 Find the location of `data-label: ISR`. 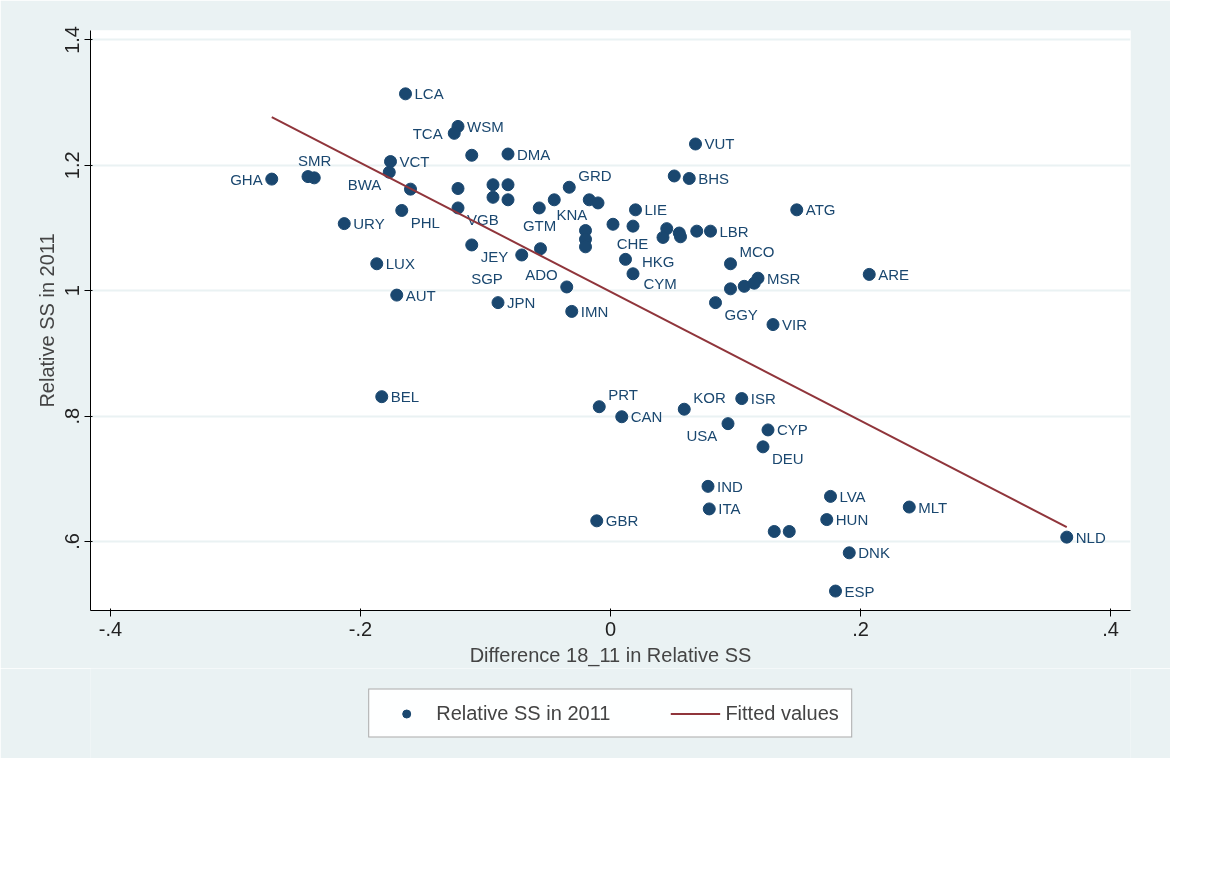

data-label: ISR is located at coordinates (763, 399).